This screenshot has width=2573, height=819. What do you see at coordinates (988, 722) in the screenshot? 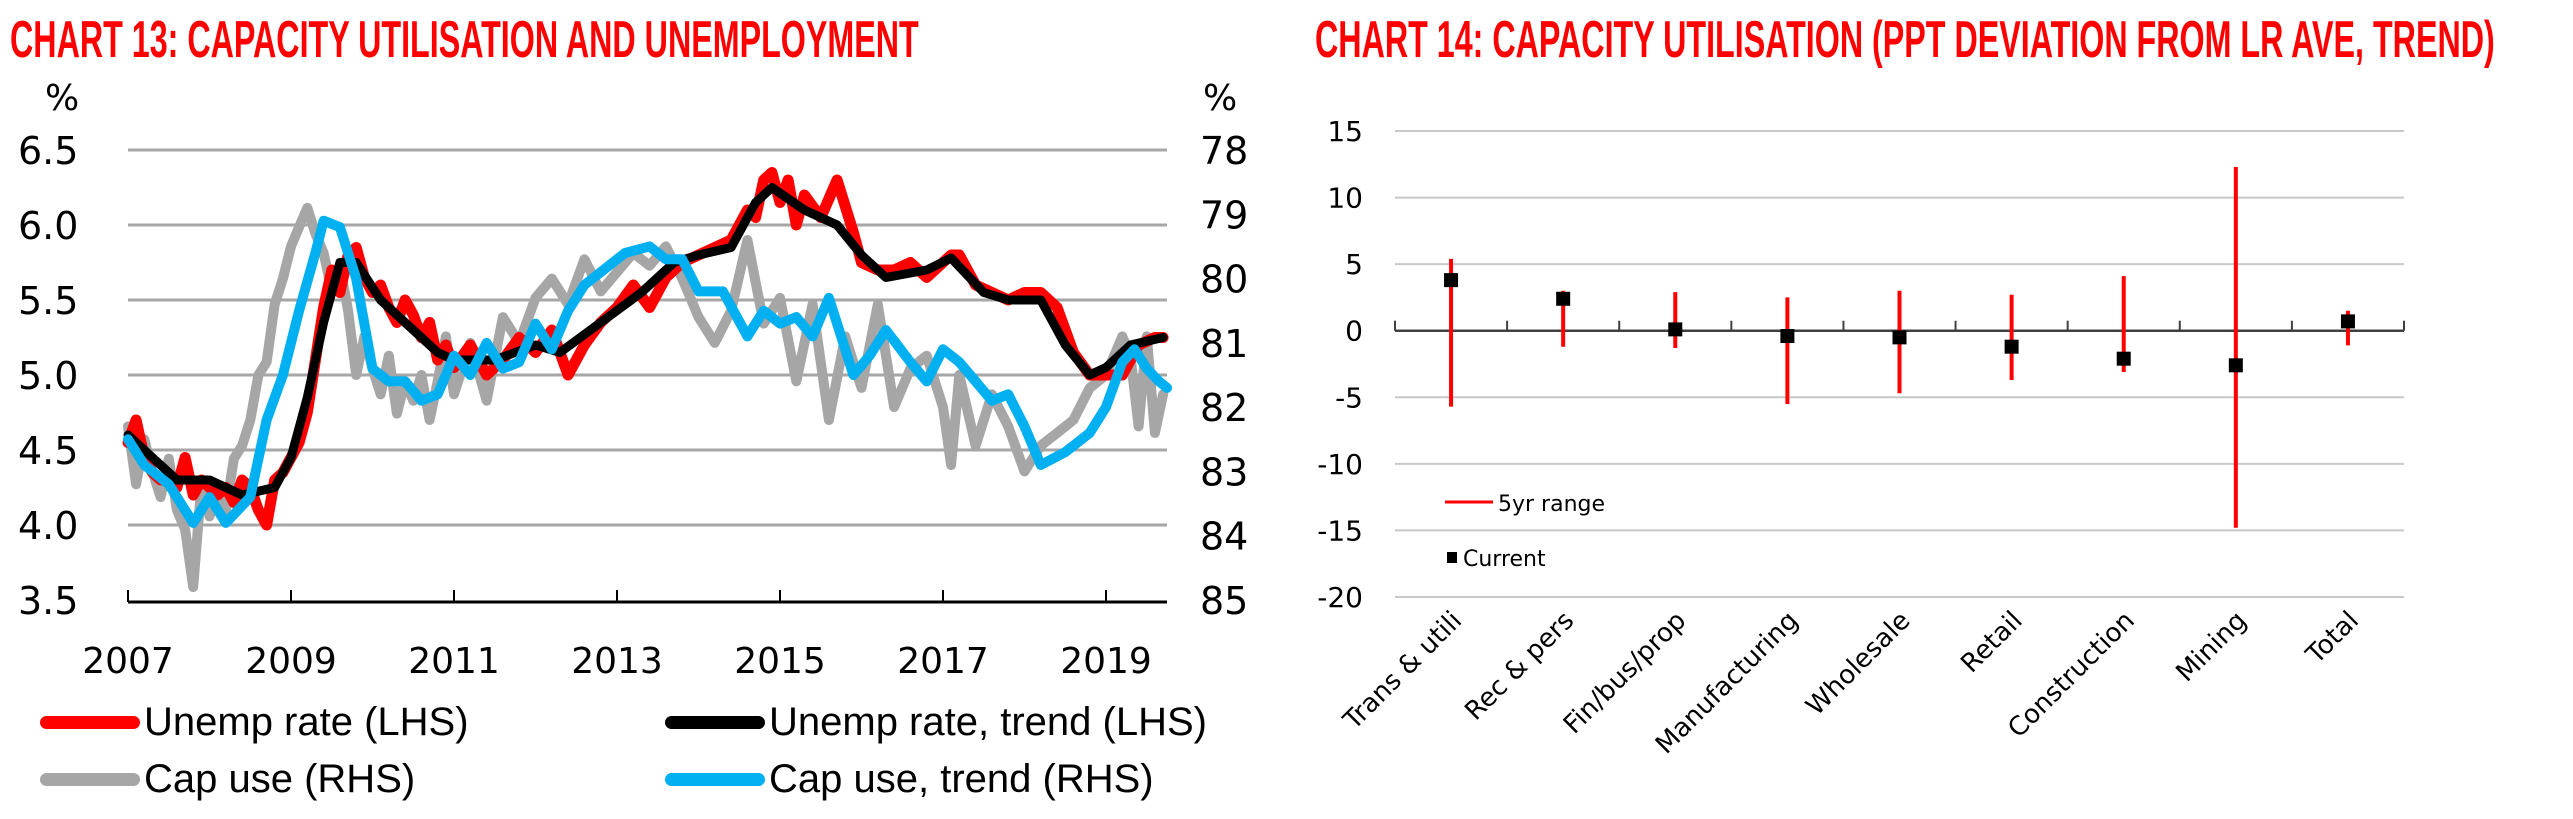
I see `legend-label: Unemp rate, trend (LHS)` at bounding box center [988, 722].